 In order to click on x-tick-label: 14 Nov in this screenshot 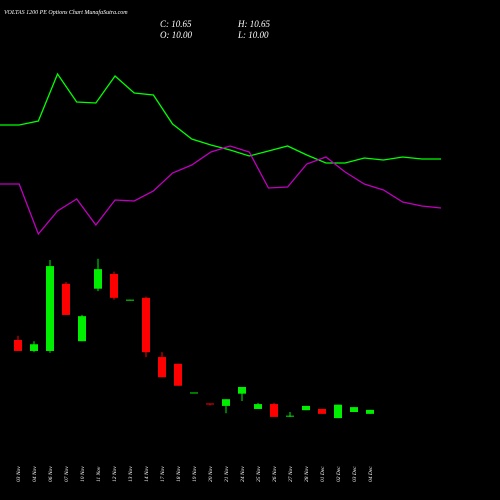, I will do `click(146, 474)`.